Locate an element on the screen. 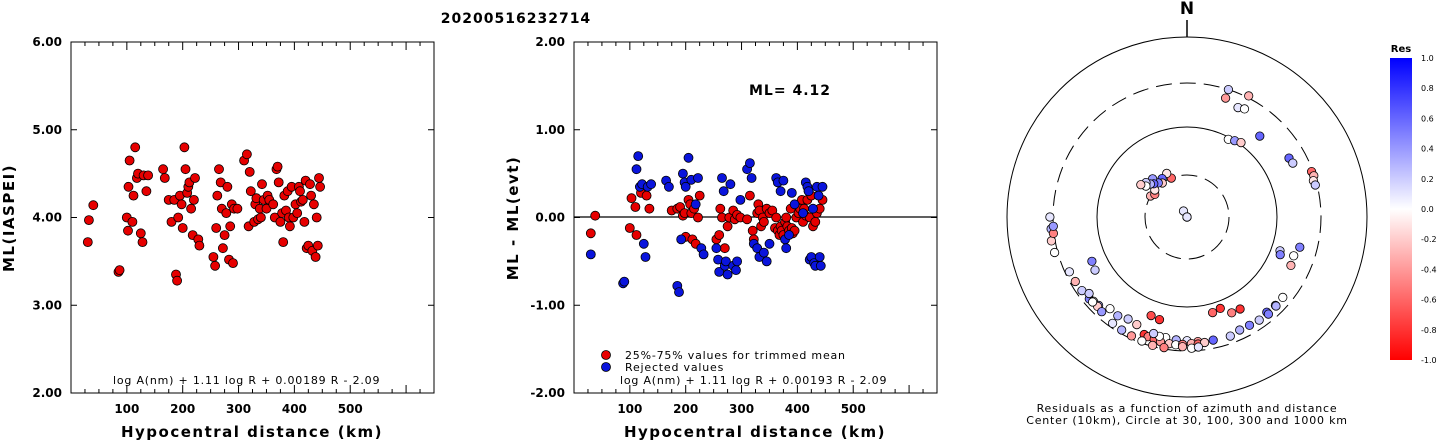 This screenshot has width=1437, height=441. colorbar-label-10: -1.0 is located at coordinates (1429, 360).